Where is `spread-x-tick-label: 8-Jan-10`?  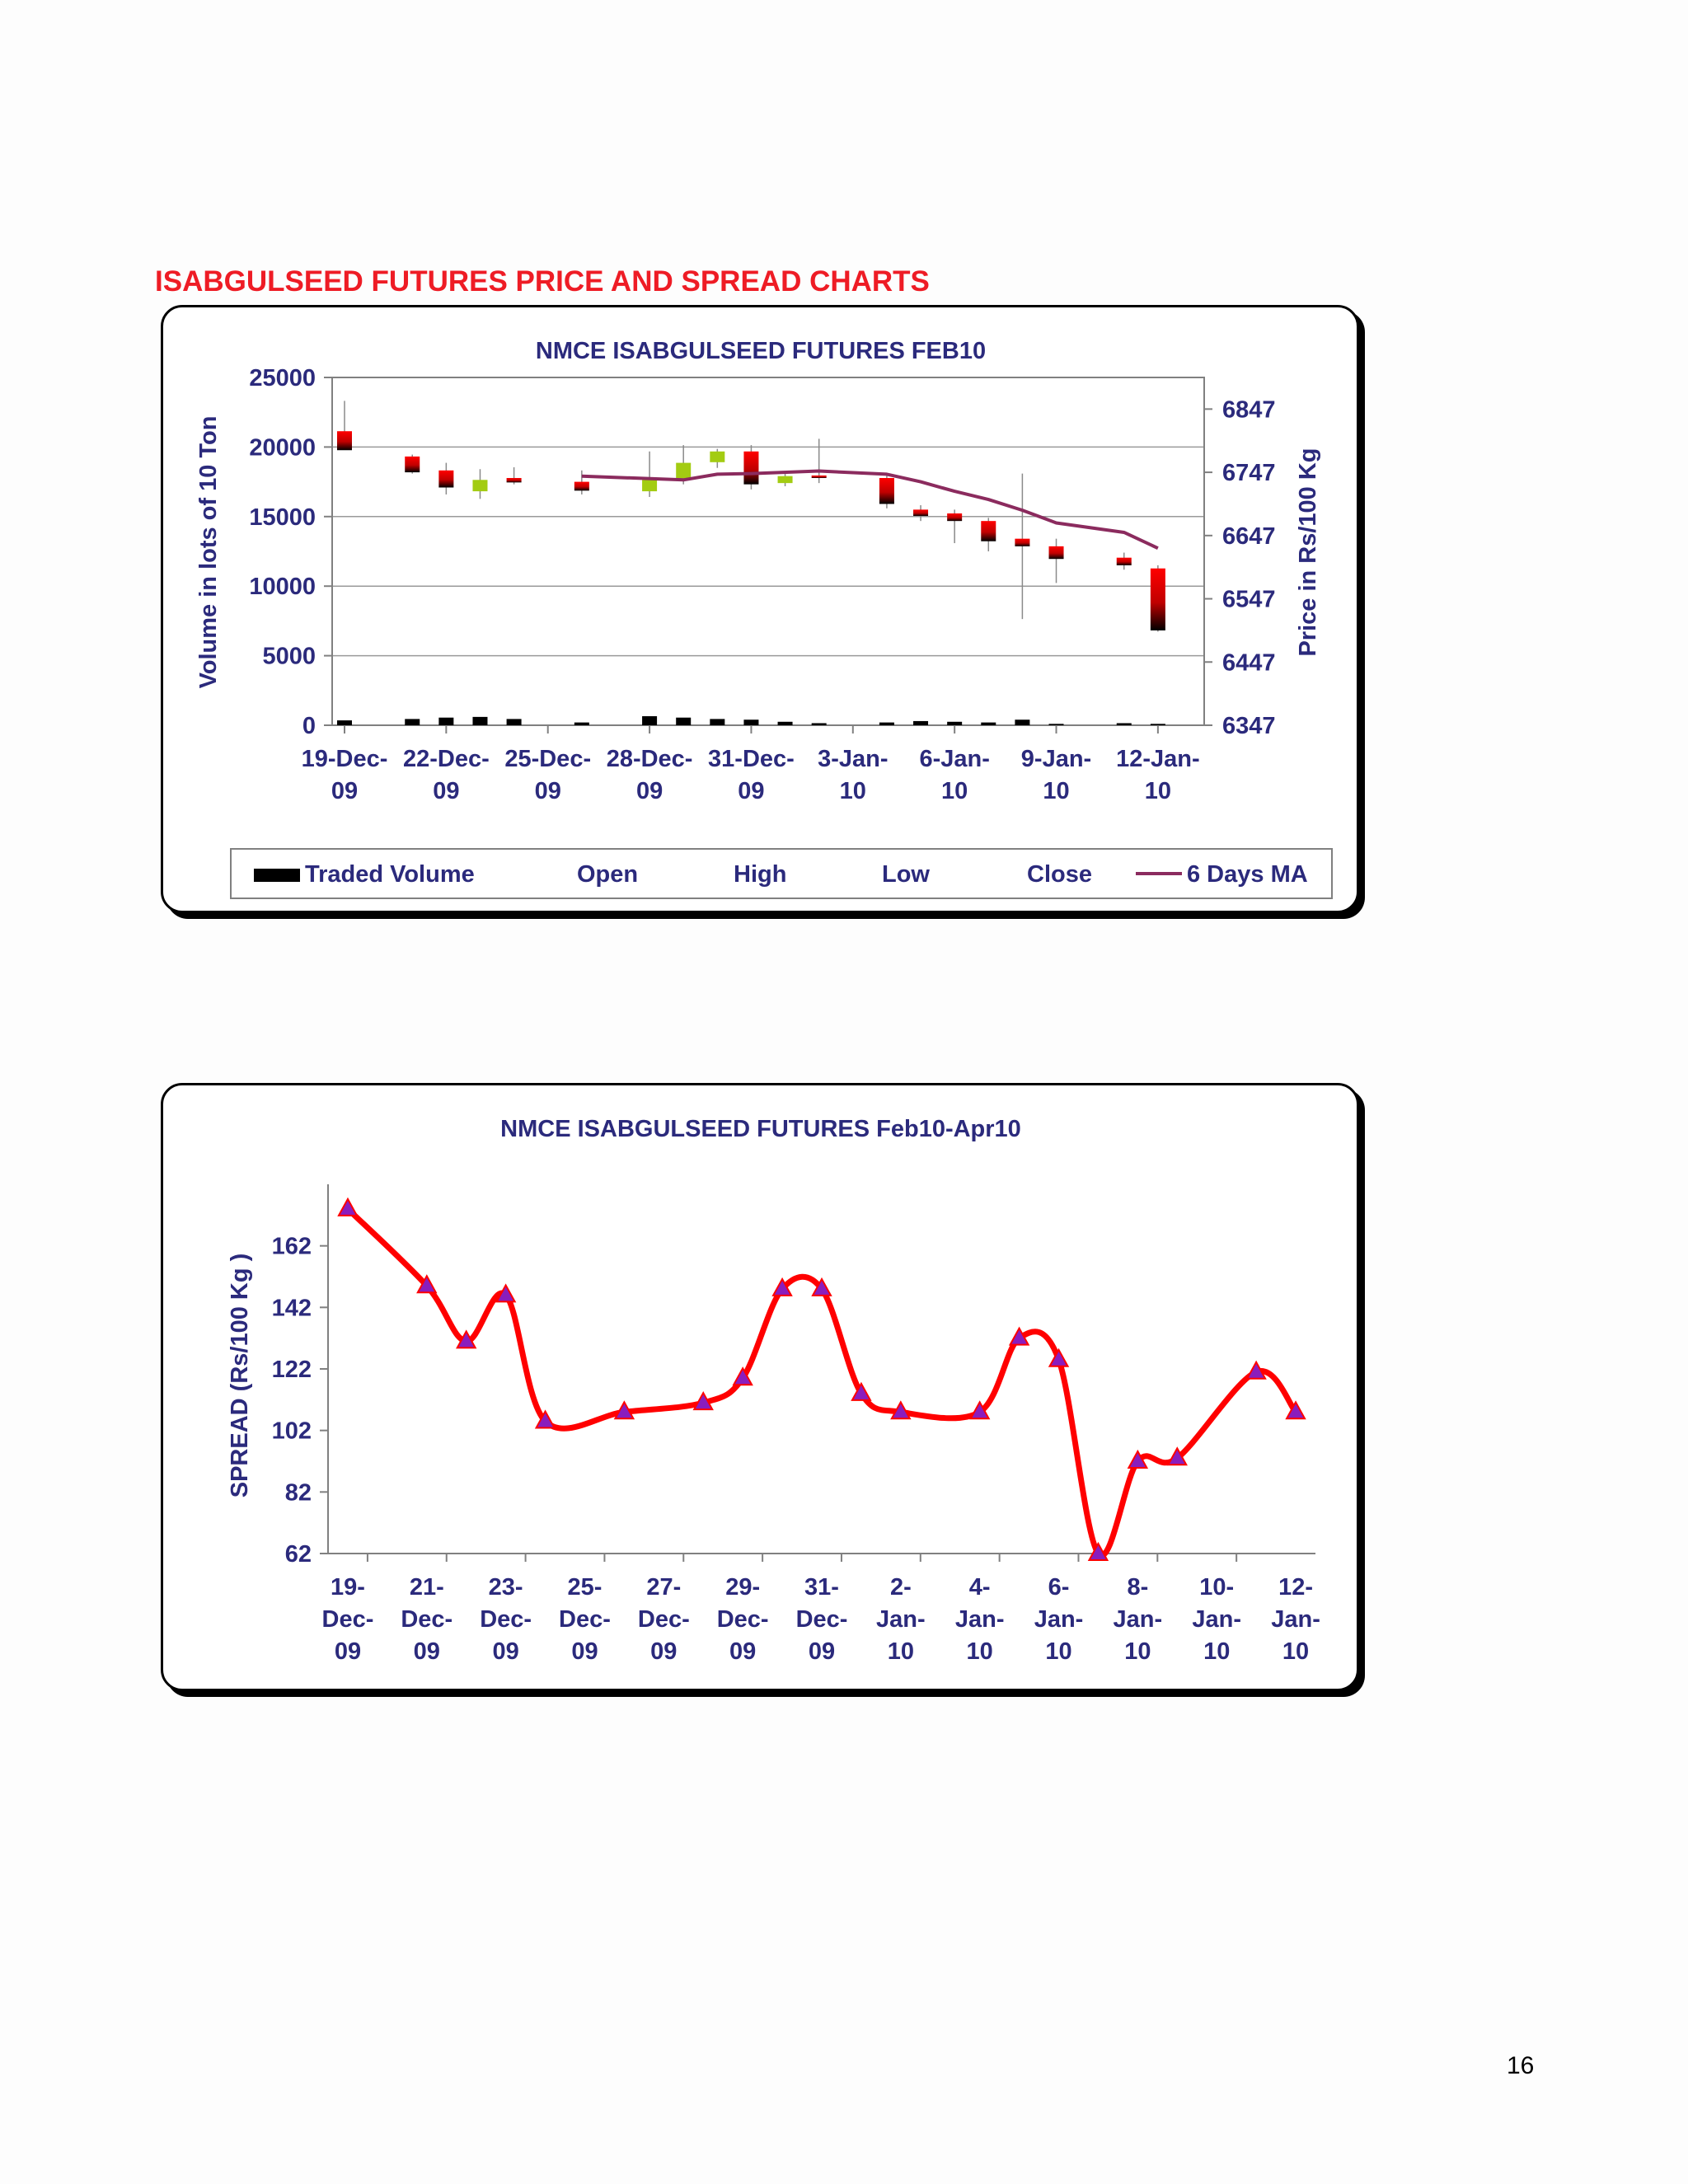
spread-x-tick-label: 8-Jan-10 is located at coordinates (1138, 1619).